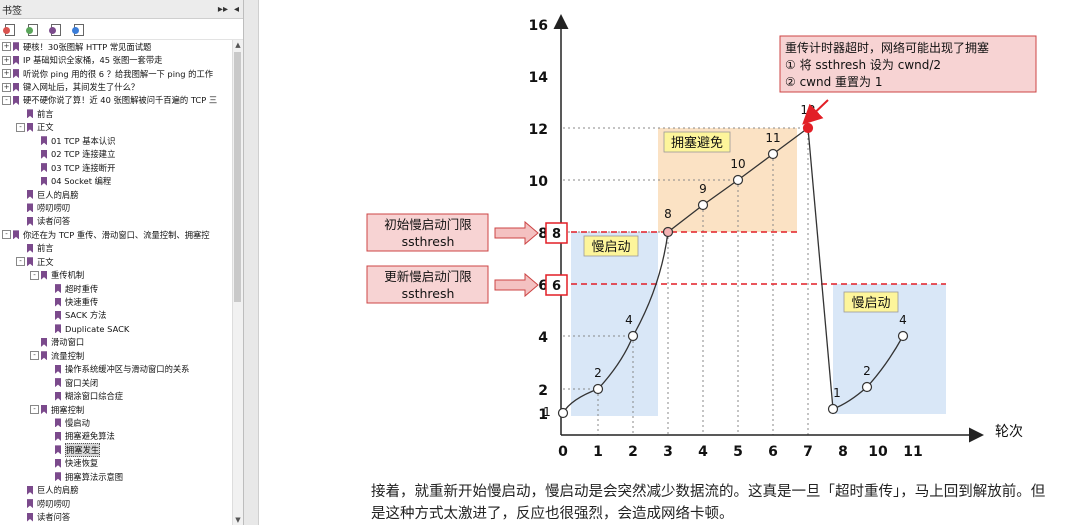  I want to click on slow-start-label-2: 慢启动, so click(870, 303).